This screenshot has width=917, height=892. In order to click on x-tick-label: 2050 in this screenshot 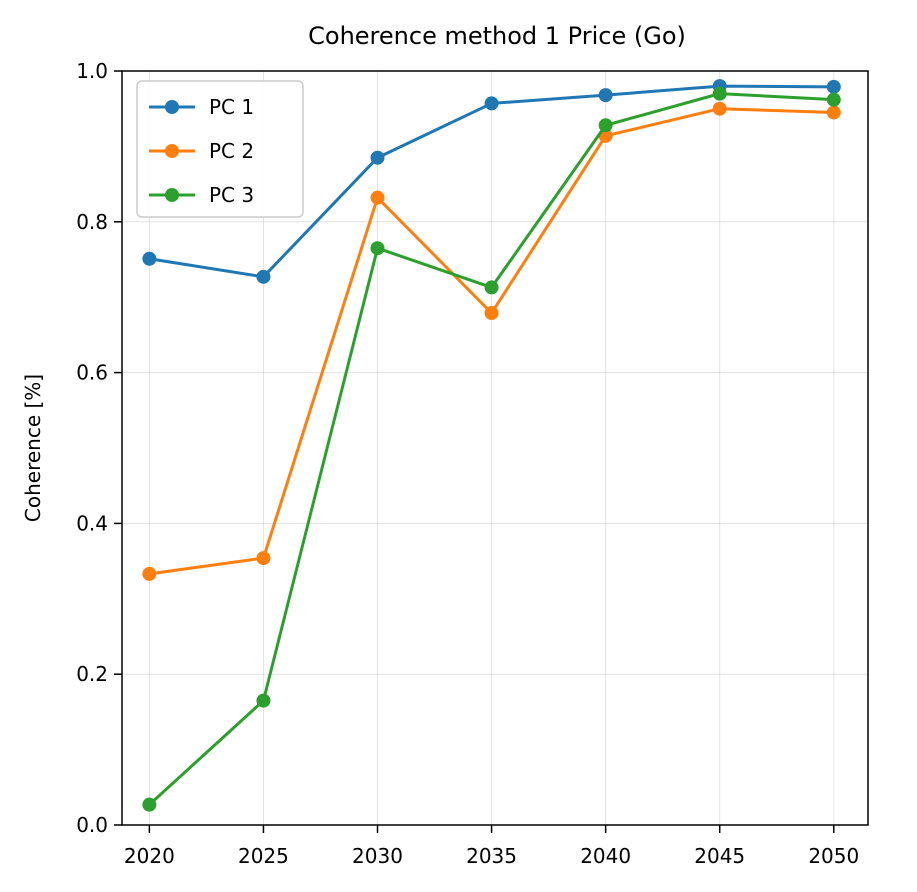, I will do `click(833, 856)`.